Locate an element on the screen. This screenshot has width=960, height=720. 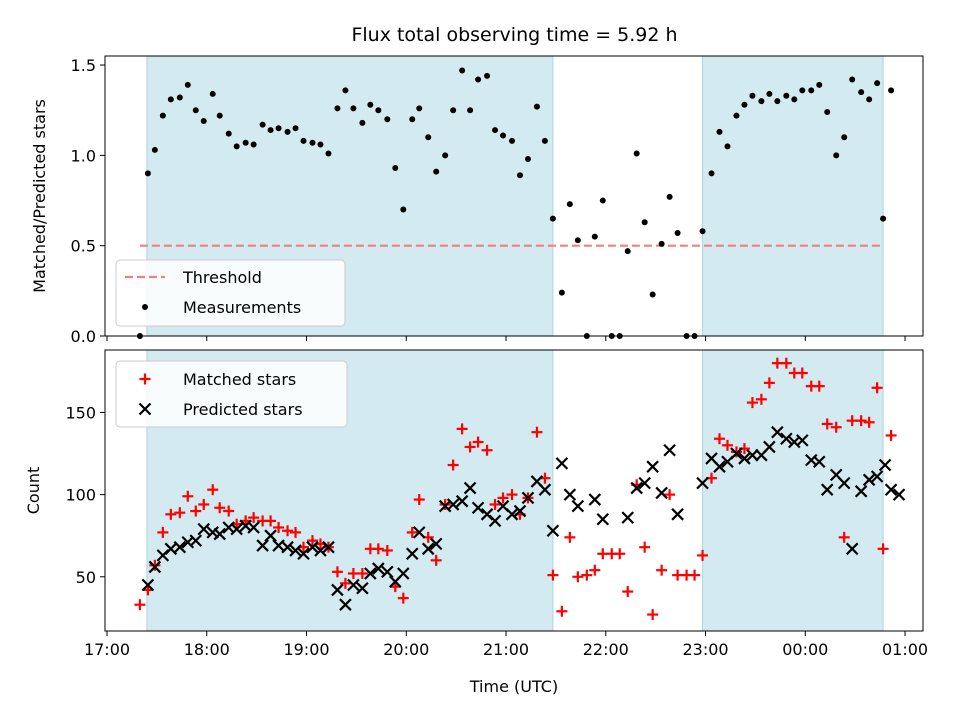
top-panel-legend: Threshold Measurements is located at coordinates (230, 293).